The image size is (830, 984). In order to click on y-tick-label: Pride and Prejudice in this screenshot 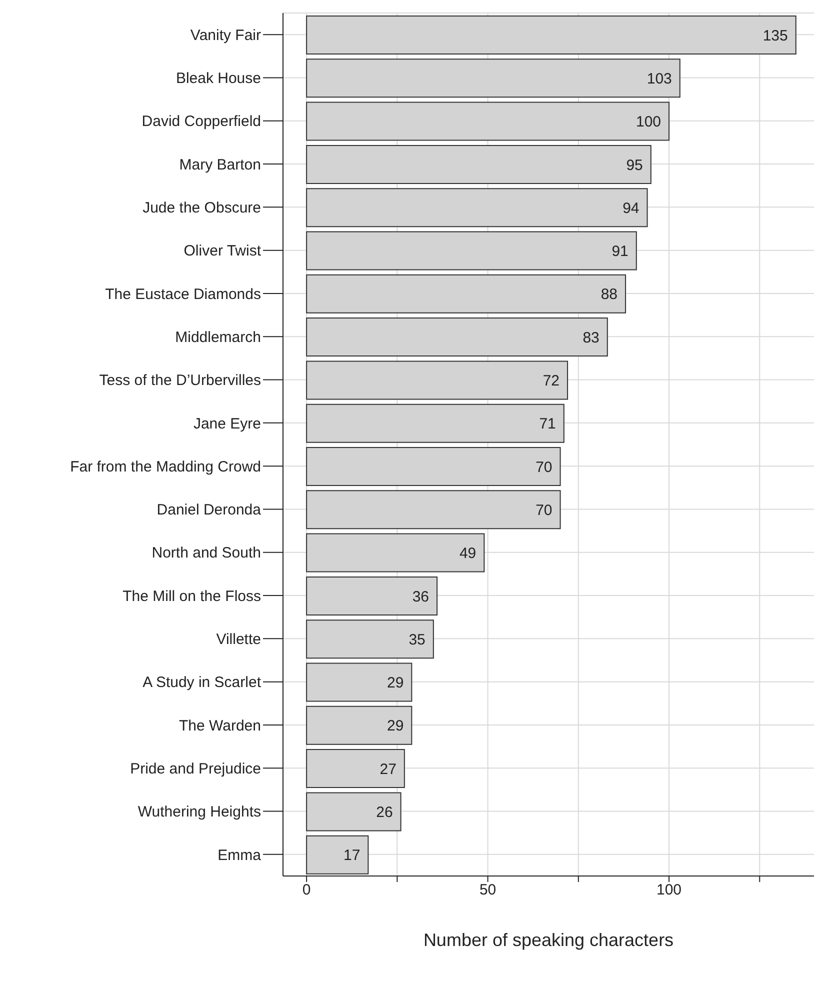, I will do `click(195, 769)`.